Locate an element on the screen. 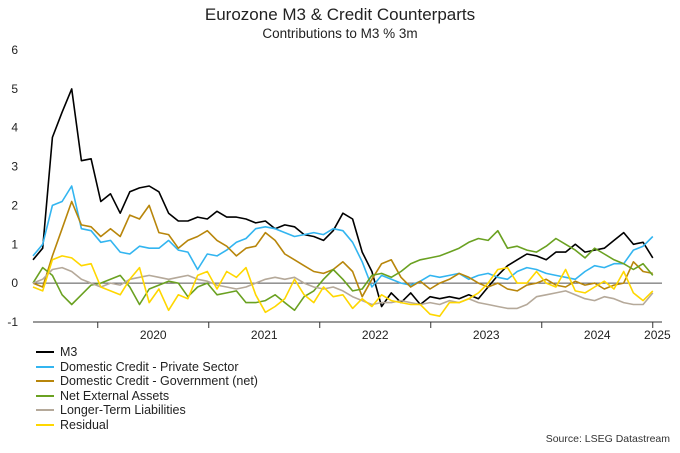  x-tick-label: 2020 is located at coordinates (153, 335).